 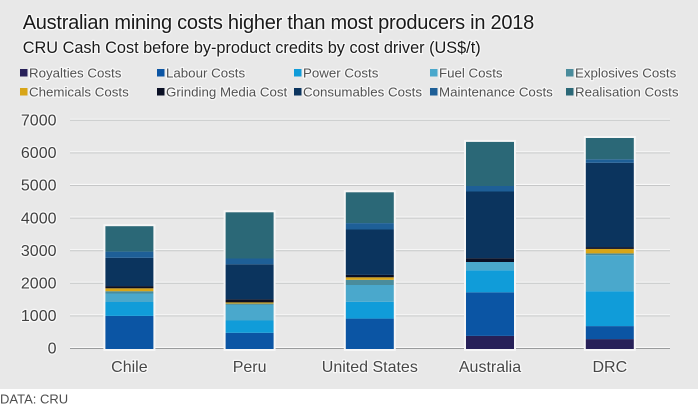 What do you see at coordinates (627, 92) in the screenshot?
I see `svg-text: Realisation Costs` at bounding box center [627, 92].